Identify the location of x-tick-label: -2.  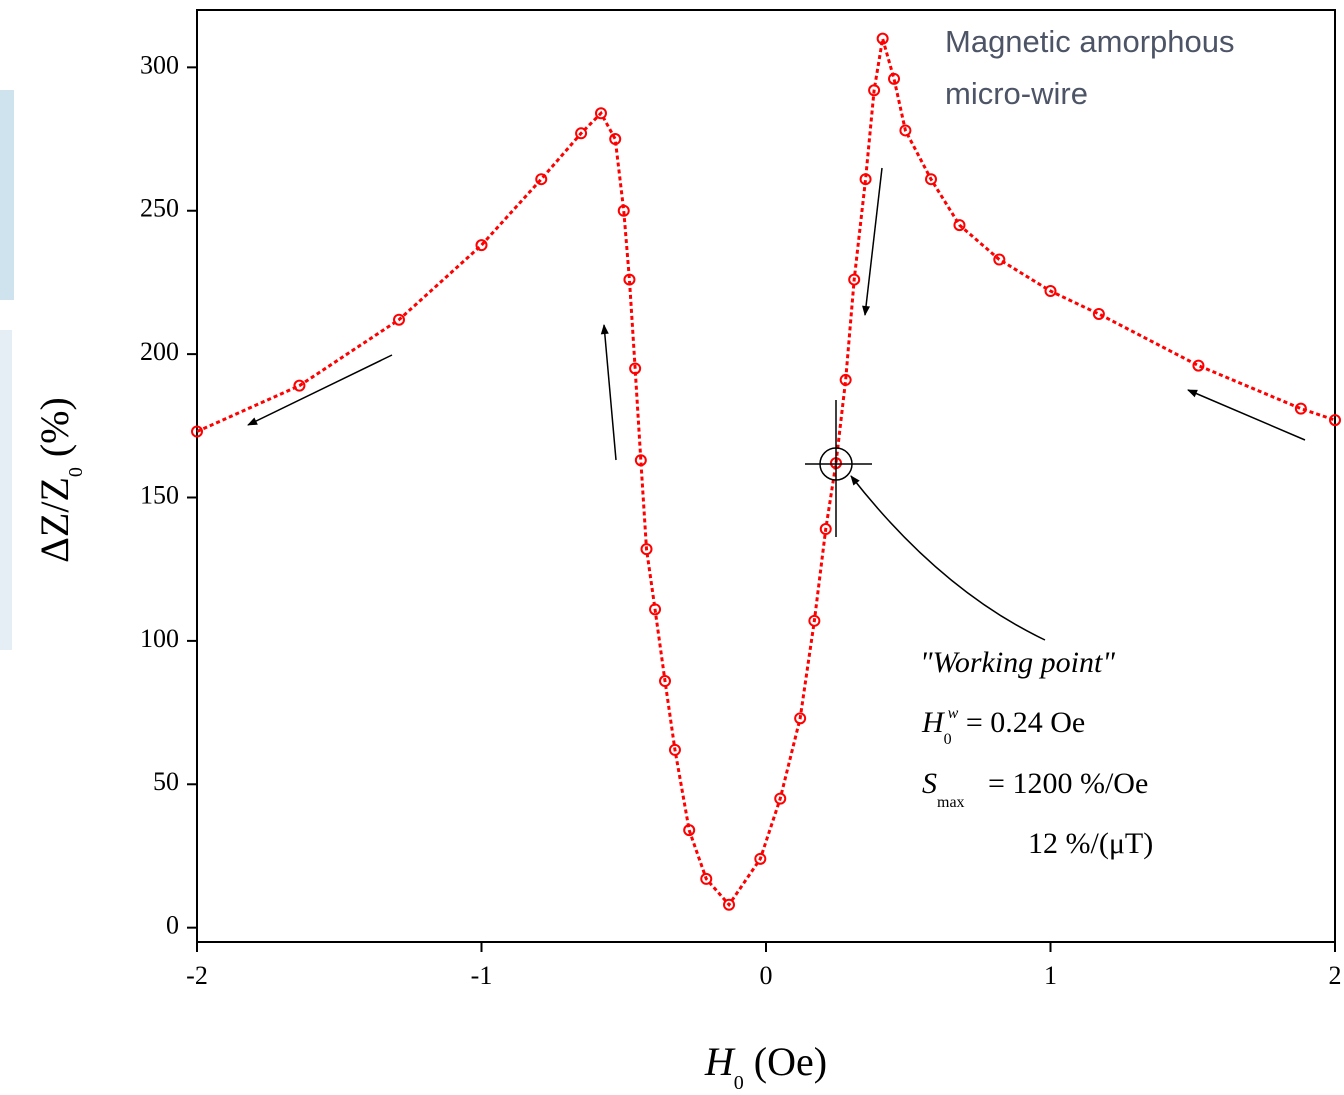
(197, 975).